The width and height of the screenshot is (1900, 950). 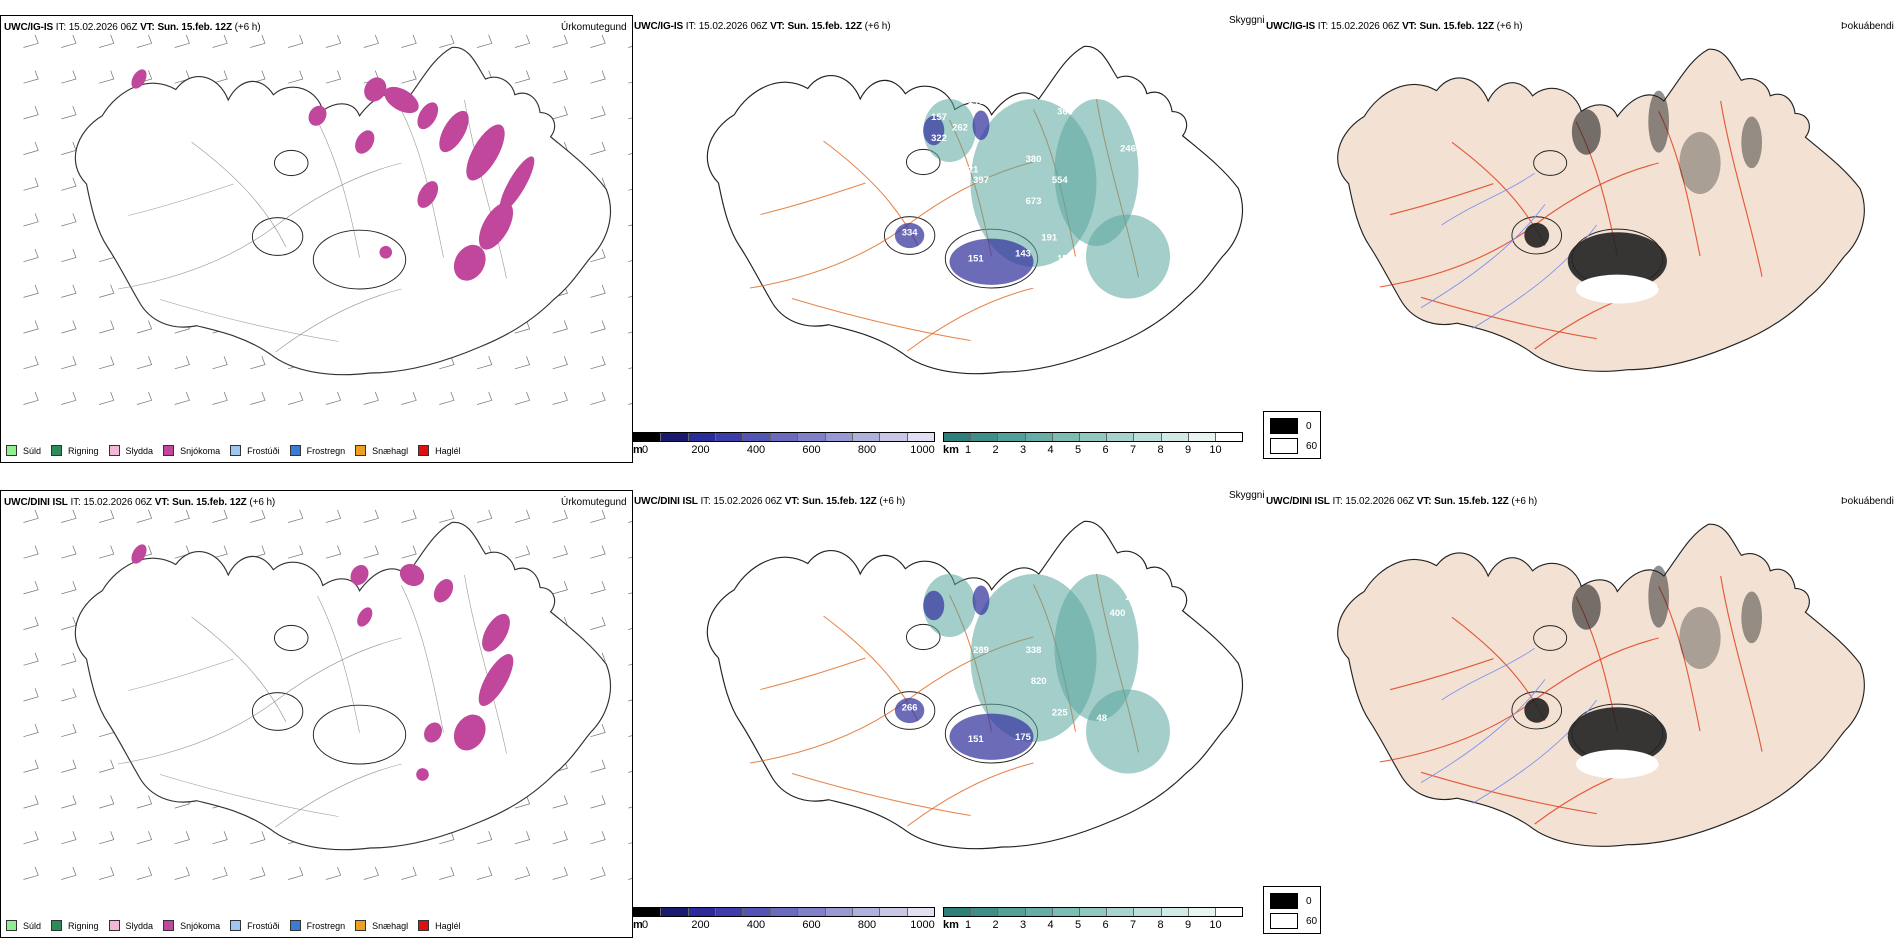 I want to click on fog-map, so click(x=1601, y=210).